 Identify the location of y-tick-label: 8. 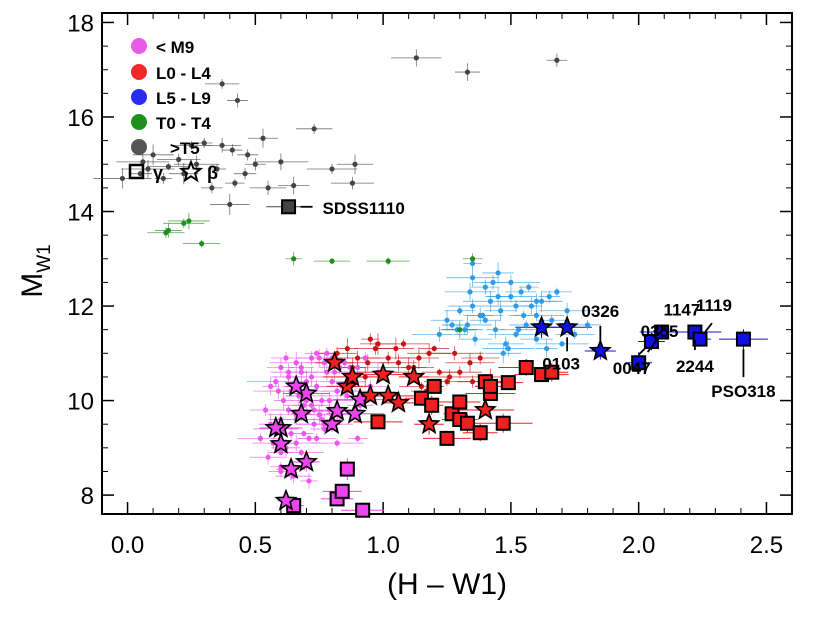
(87, 496).